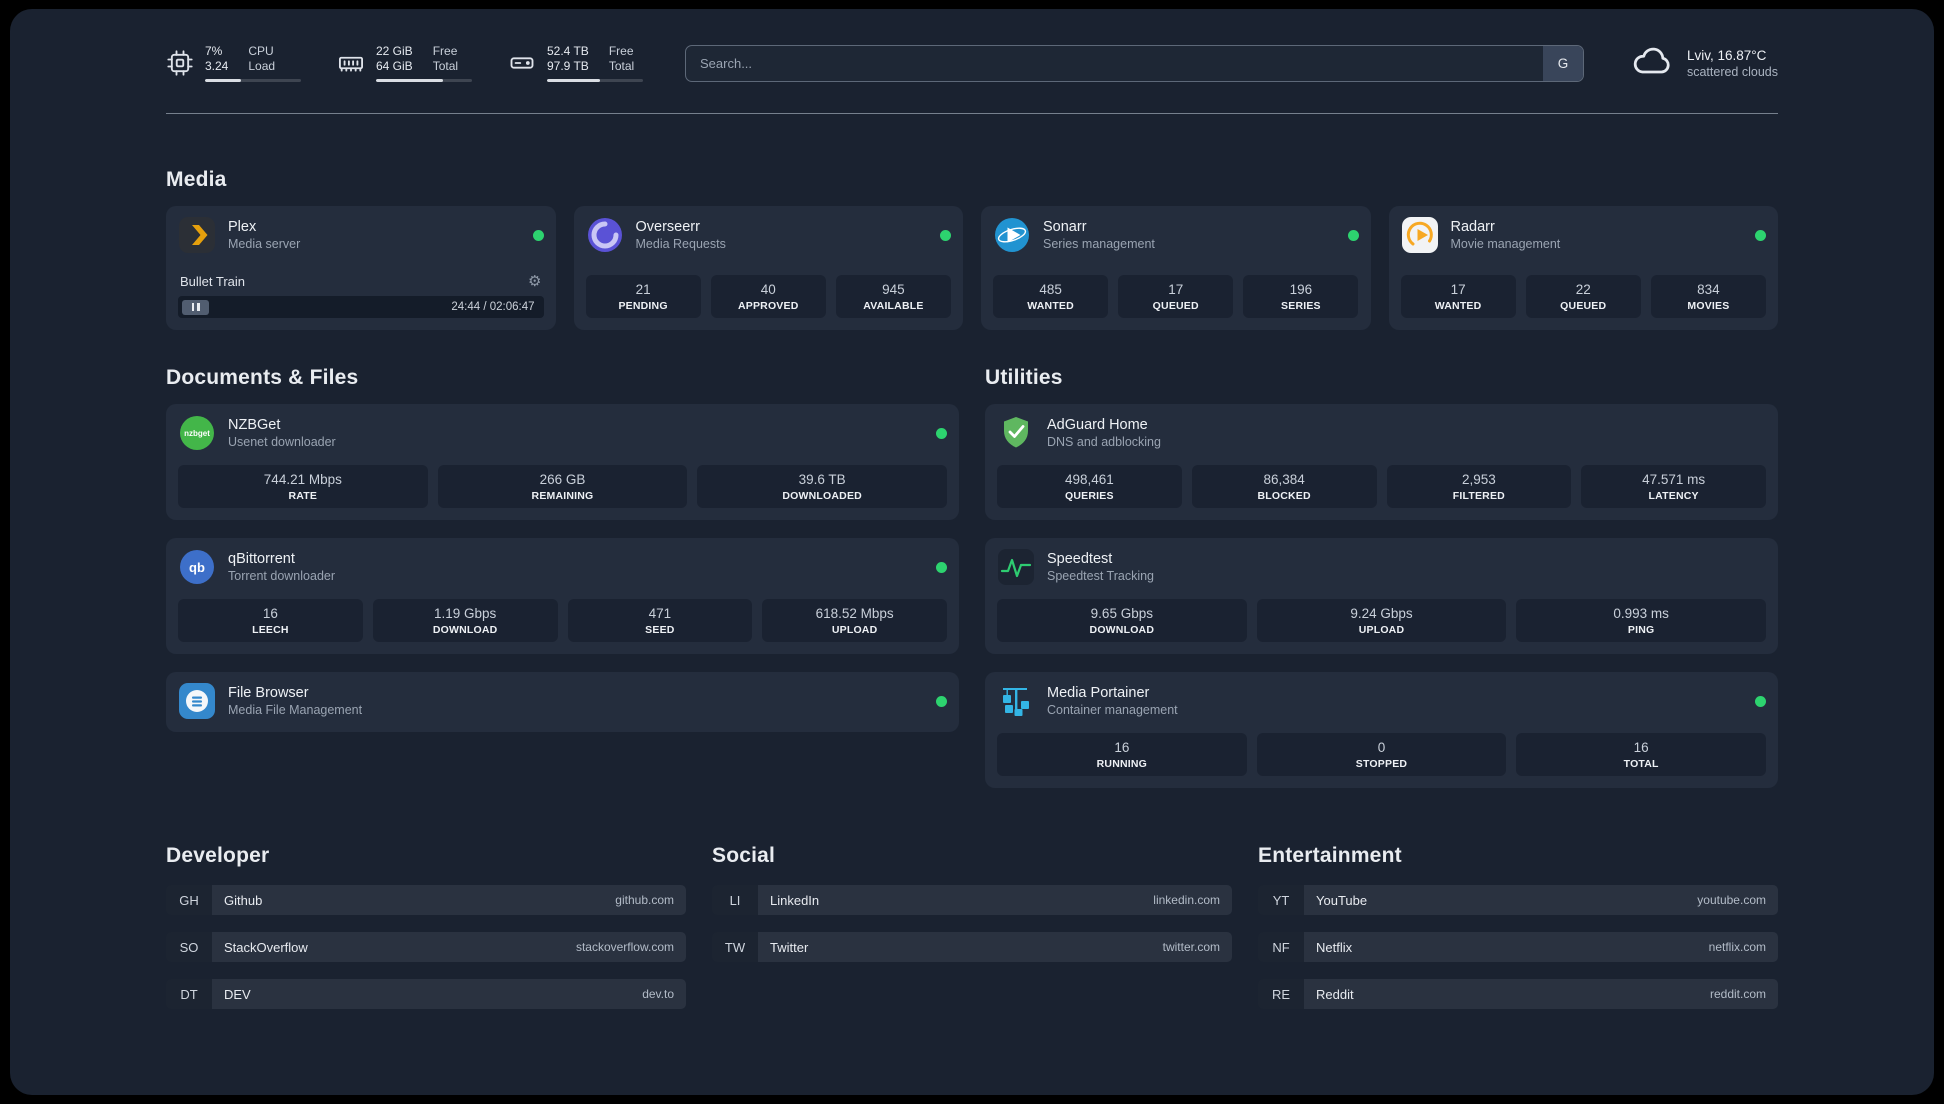 Image resolution: width=1944 pixels, height=1104 pixels. I want to click on disk-free-value: 52.4 TB, so click(568, 51).